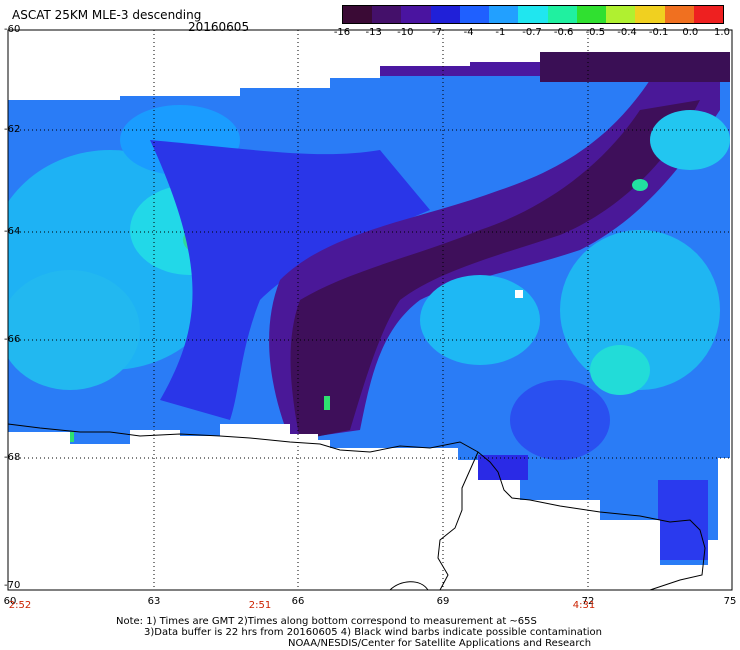 The image size is (740, 650). What do you see at coordinates (298, 601) in the screenshot?
I see `lon-label: 66` at bounding box center [298, 601].